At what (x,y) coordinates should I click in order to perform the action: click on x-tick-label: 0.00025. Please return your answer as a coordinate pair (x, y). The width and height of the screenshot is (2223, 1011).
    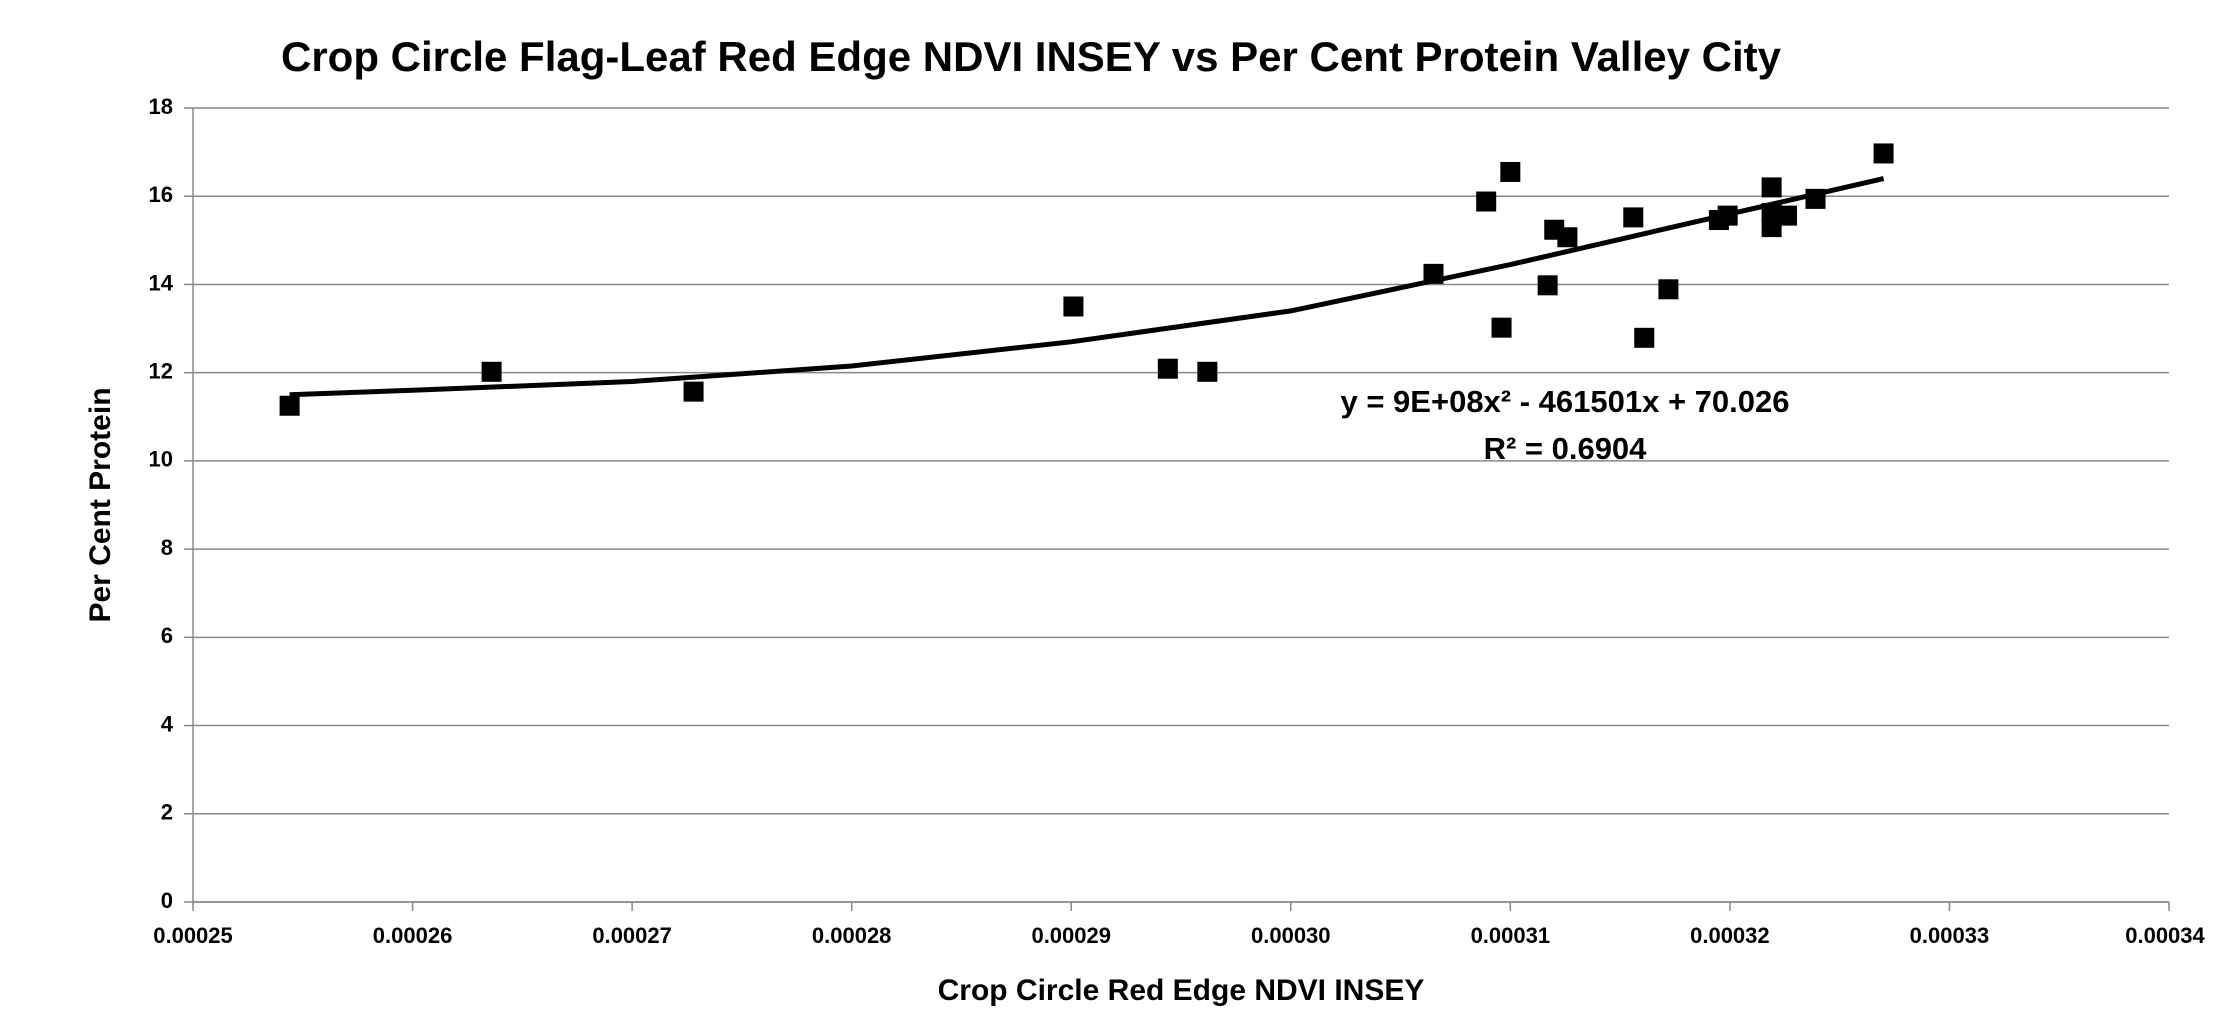
    Looking at the image, I should click on (193, 935).